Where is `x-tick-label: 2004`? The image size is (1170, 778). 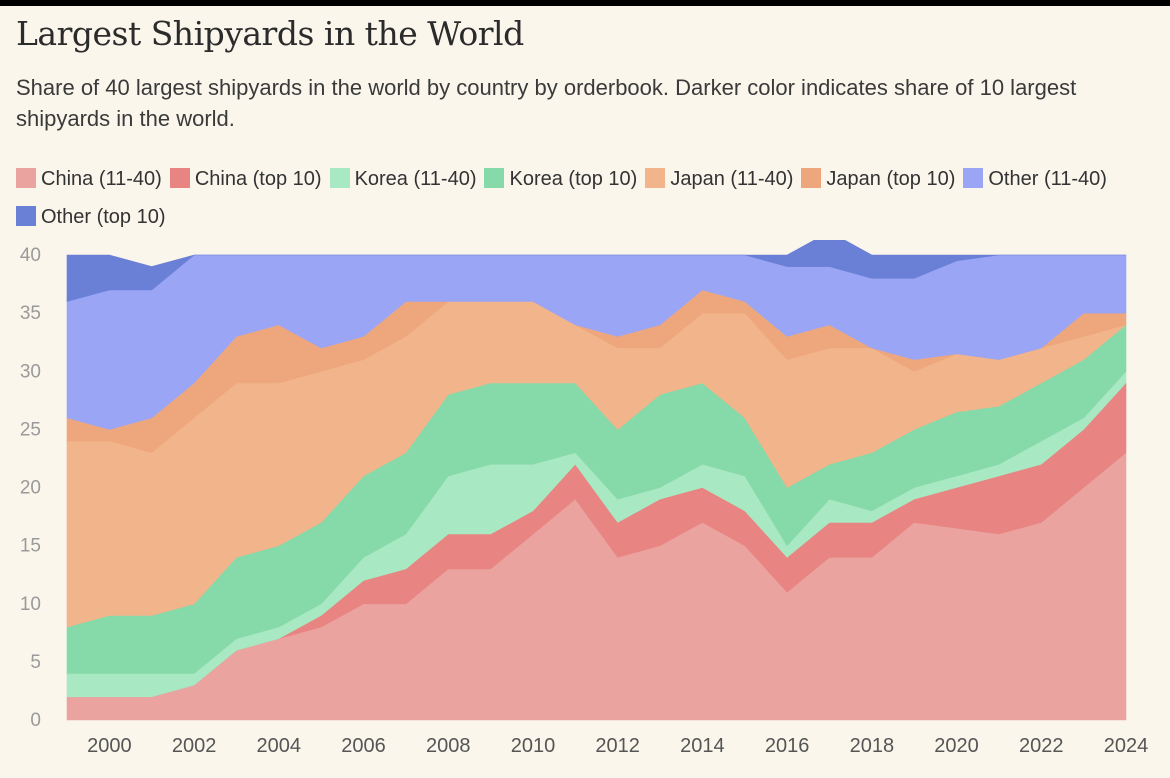
x-tick-label: 2004 is located at coordinates (279, 746).